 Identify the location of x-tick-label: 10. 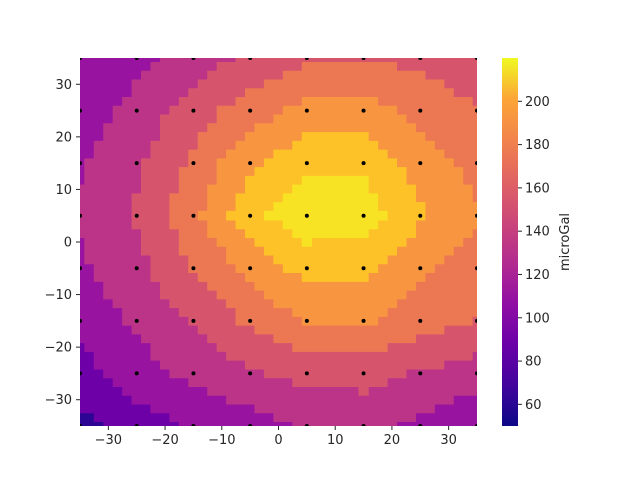
(335, 440).